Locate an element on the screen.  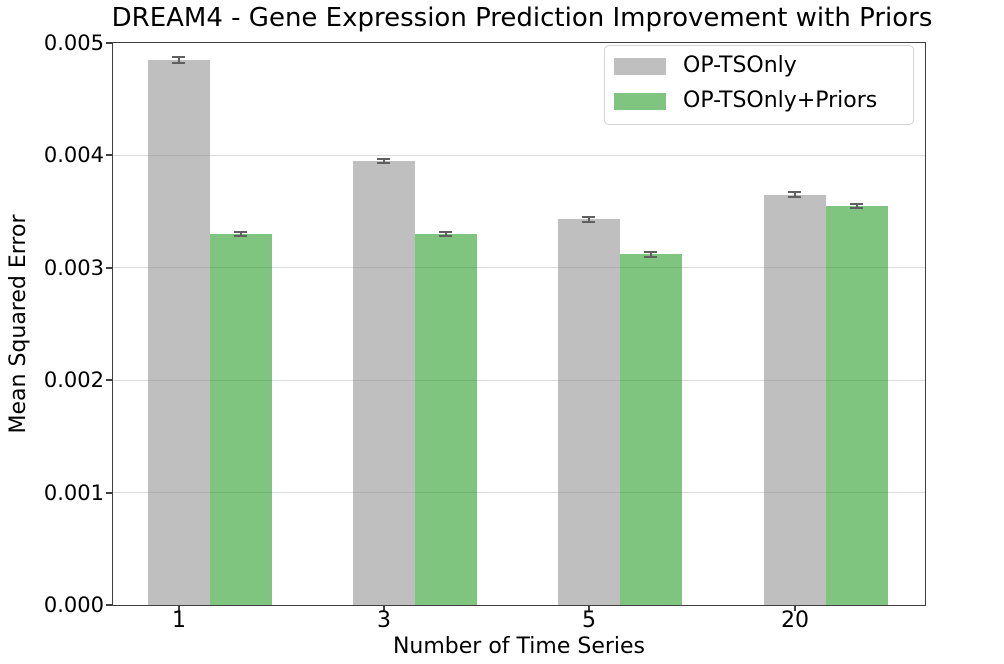
y-tick-label-0.003: 0.003 is located at coordinates (73, 267).